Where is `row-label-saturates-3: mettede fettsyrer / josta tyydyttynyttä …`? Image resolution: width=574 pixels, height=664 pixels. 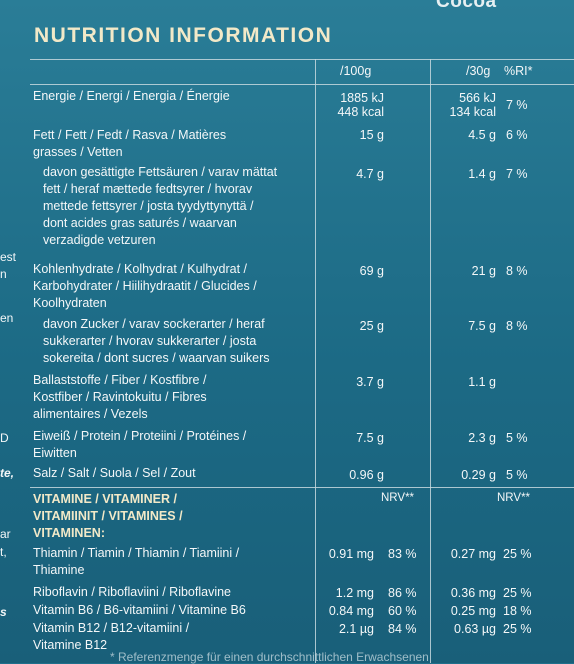 row-label-saturates-3: mettede fettsyrer / josta tyydyttynyttä … is located at coordinates (148, 206).